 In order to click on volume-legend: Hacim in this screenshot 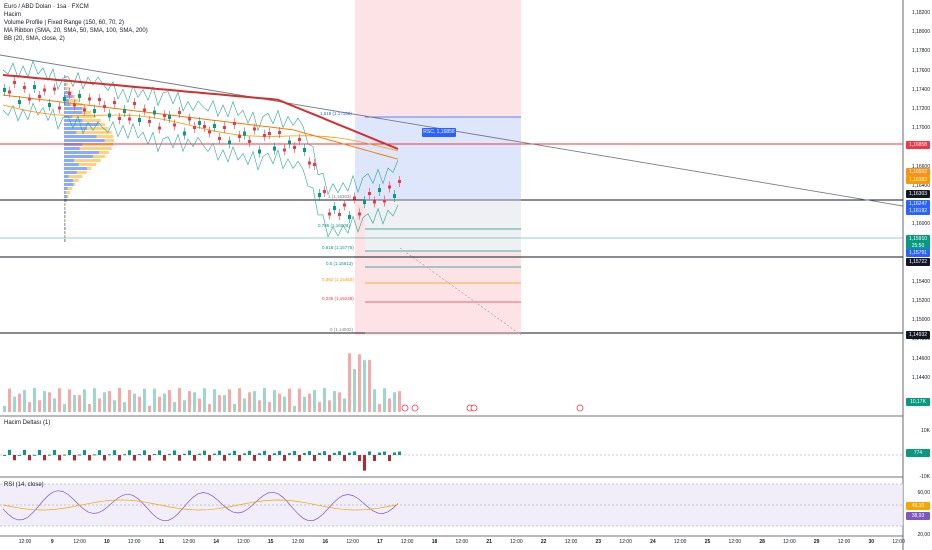, I will do `click(13, 15)`.